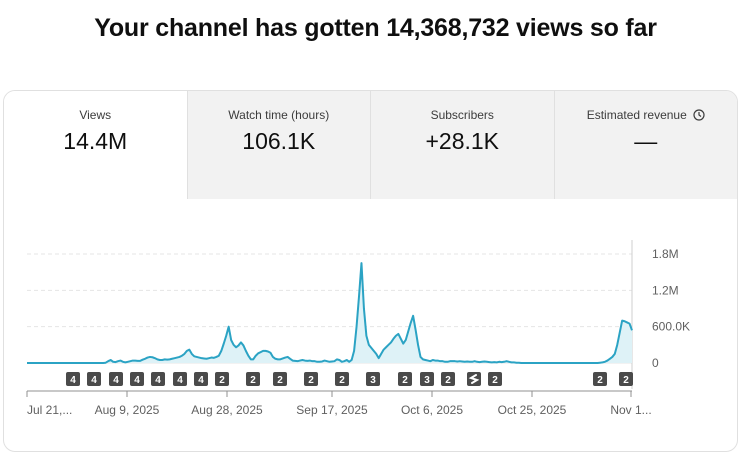 The image size is (751, 452). What do you see at coordinates (462, 141) in the screenshot?
I see `tab-value: +28.1K` at bounding box center [462, 141].